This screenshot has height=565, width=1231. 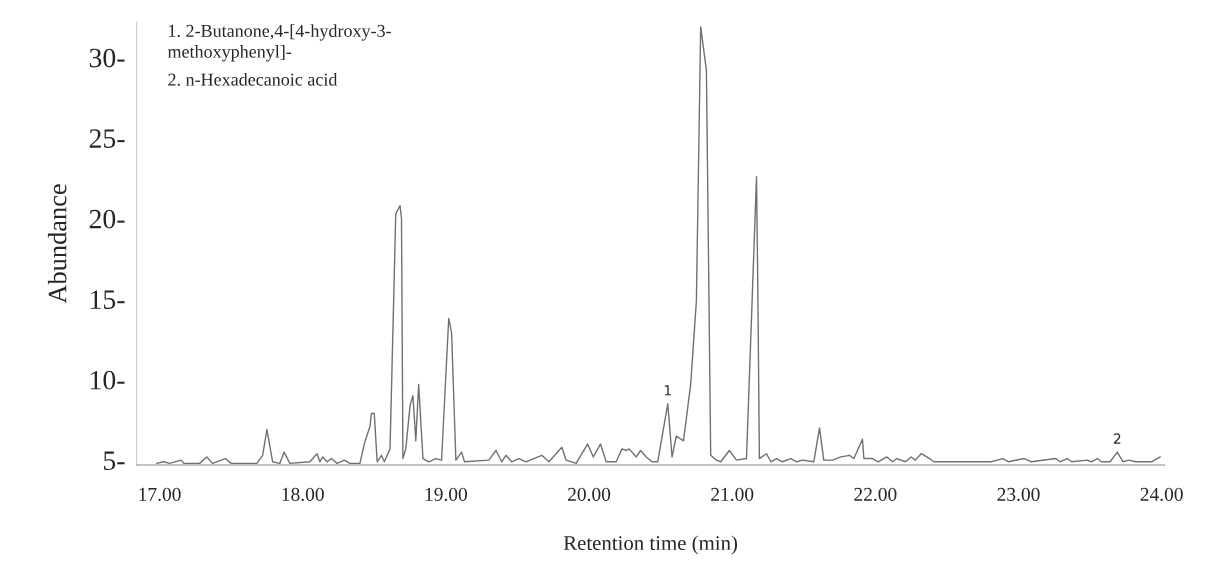 What do you see at coordinates (253, 79) in the screenshot?
I see `annotation: 2. n-Hexadecanoic acid` at bounding box center [253, 79].